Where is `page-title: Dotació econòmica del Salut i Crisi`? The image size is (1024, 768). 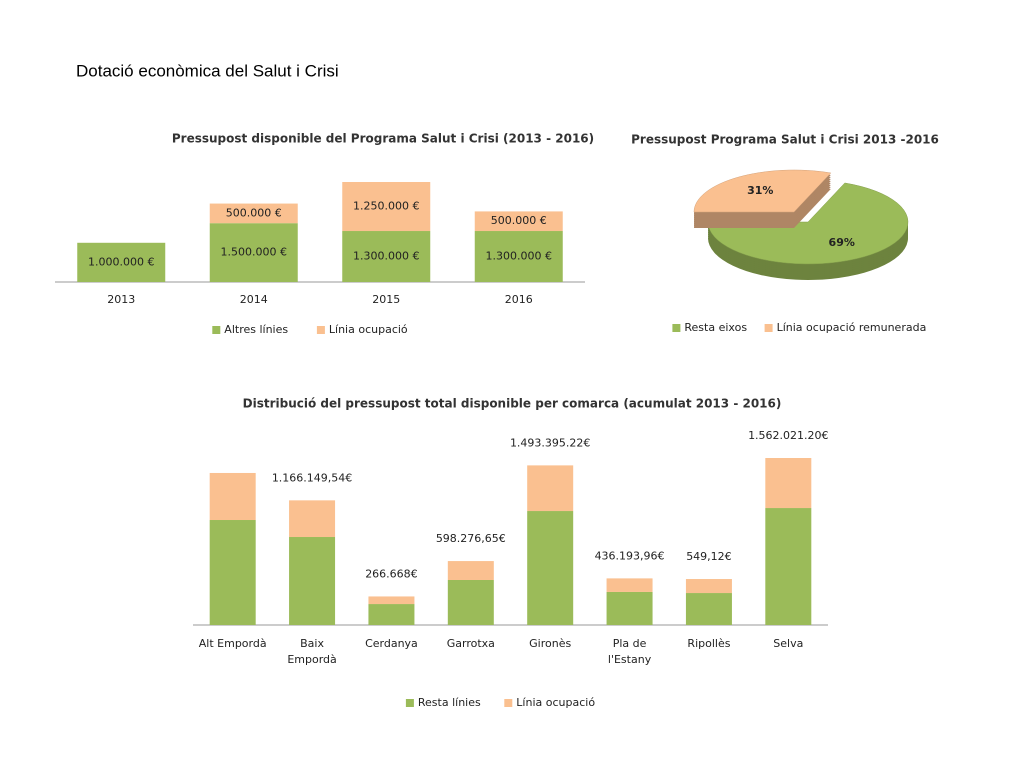
page-title: Dotació econòmica del Salut i Crisi is located at coordinates (207, 70).